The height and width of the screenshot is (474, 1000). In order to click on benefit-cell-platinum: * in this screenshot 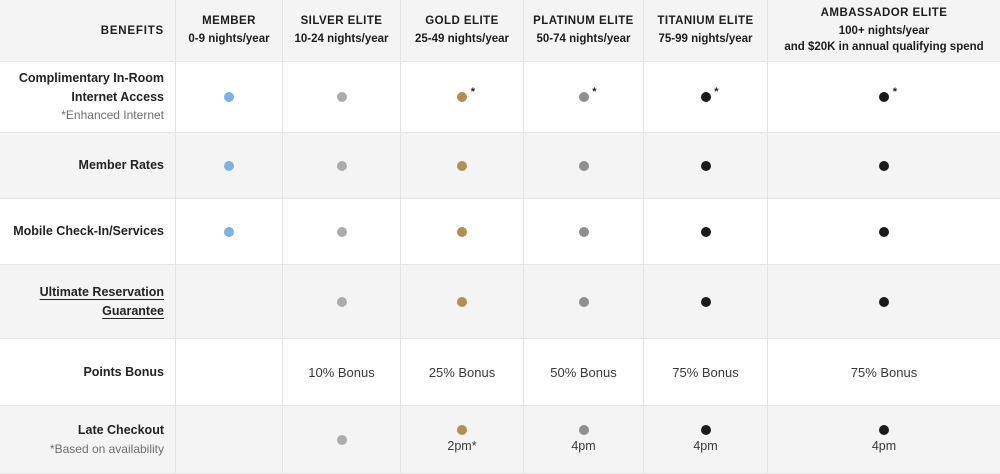, I will do `click(583, 97)`.